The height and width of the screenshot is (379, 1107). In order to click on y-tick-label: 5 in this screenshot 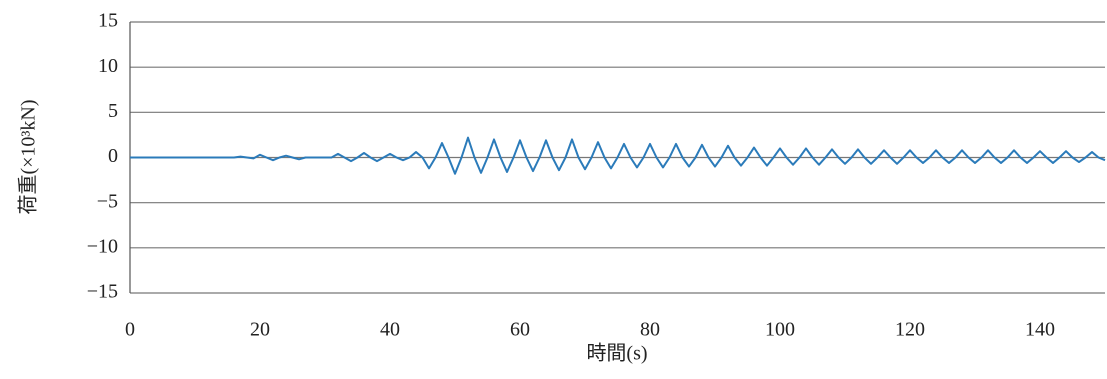, I will do `click(113, 111)`.